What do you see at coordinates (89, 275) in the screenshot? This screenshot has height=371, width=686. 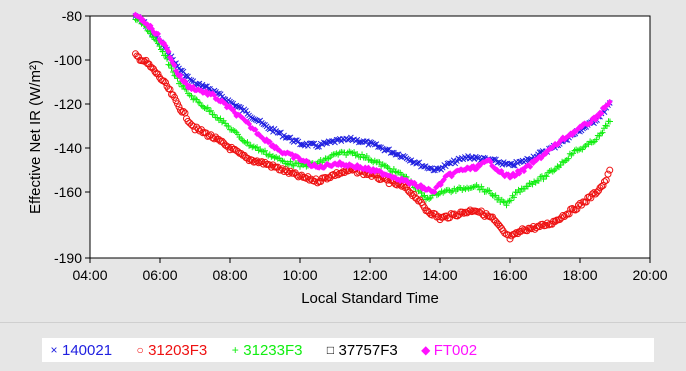 I see `x-tick-label: 04:00` at bounding box center [89, 275].